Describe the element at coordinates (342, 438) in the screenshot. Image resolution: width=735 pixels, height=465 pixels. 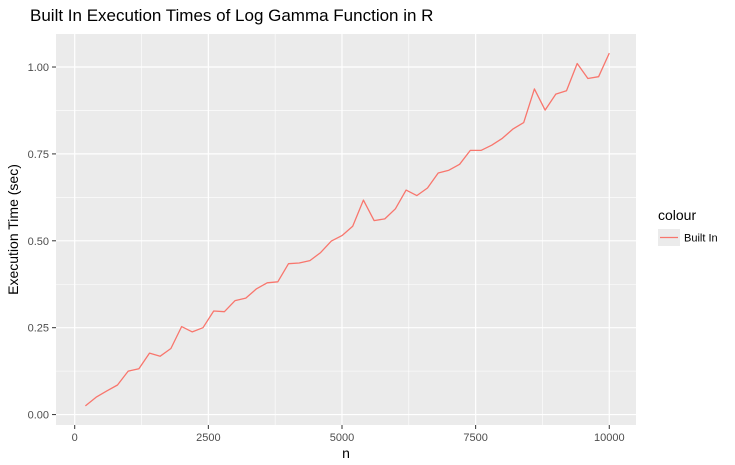
I see `x-tick-label: 5000` at that location.